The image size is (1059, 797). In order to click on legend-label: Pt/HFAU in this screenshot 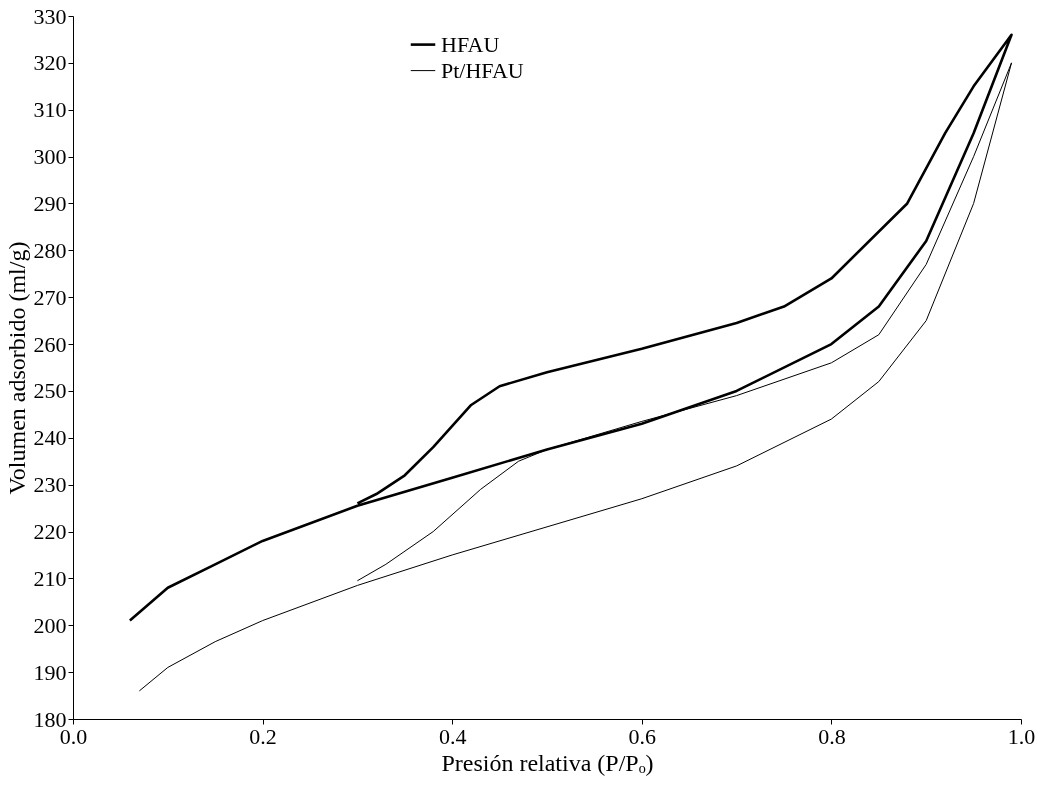, I will do `click(482, 70)`.